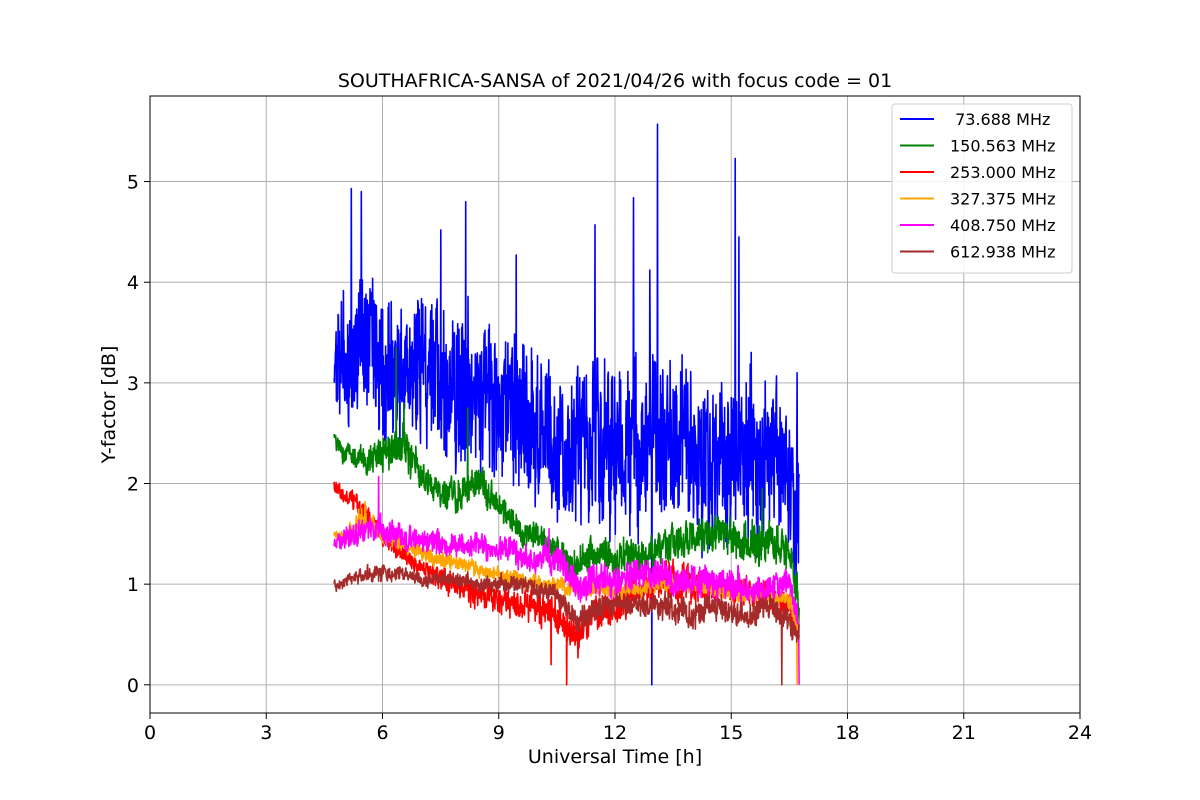 This screenshot has height=800, width=1200. Describe the element at coordinates (150, 733) in the screenshot. I see `x-tick-label: 0` at that location.